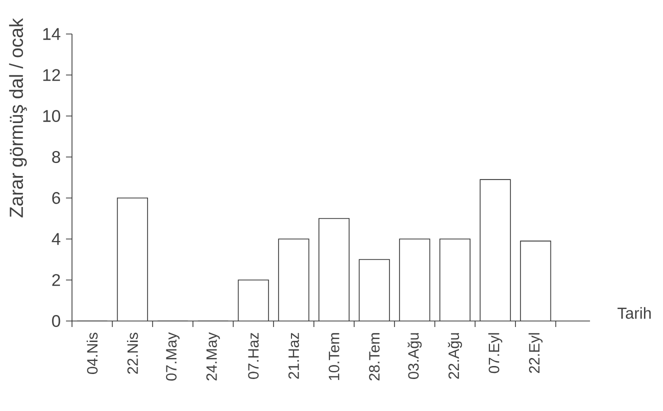  Describe the element at coordinates (495, 353) in the screenshot. I see `x-tick-label: 07.Eyl` at that location.